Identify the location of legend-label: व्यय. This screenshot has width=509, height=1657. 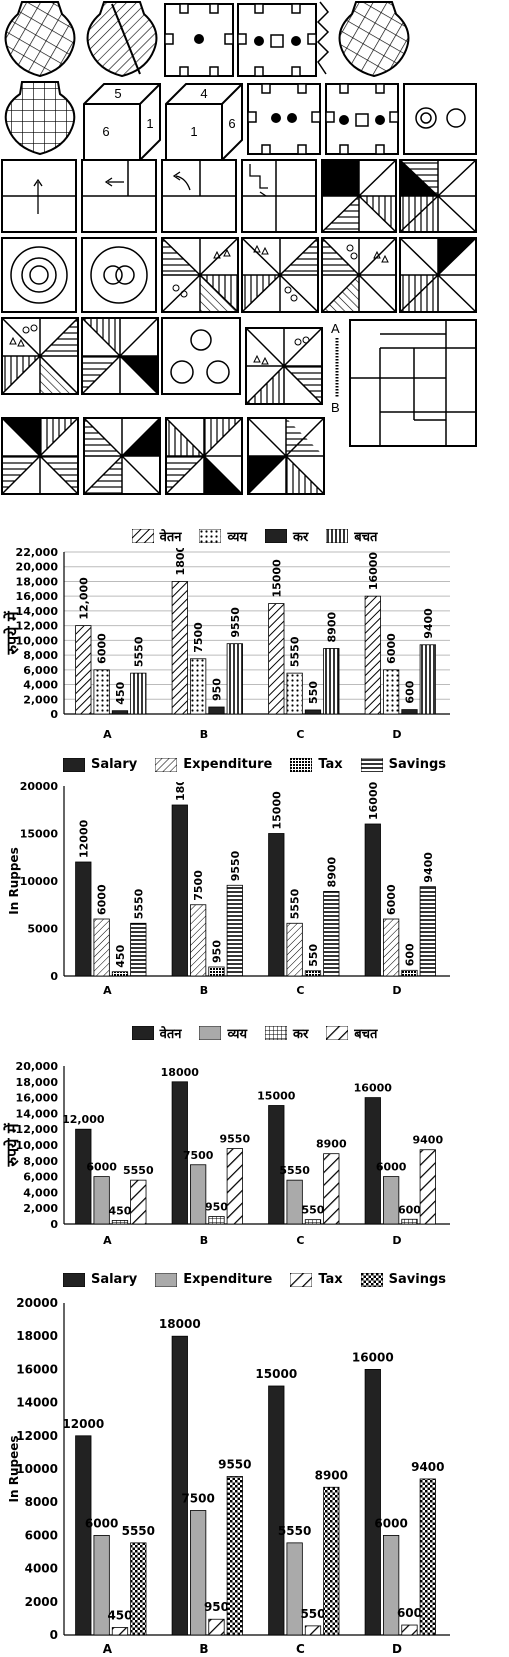
(237, 1034).